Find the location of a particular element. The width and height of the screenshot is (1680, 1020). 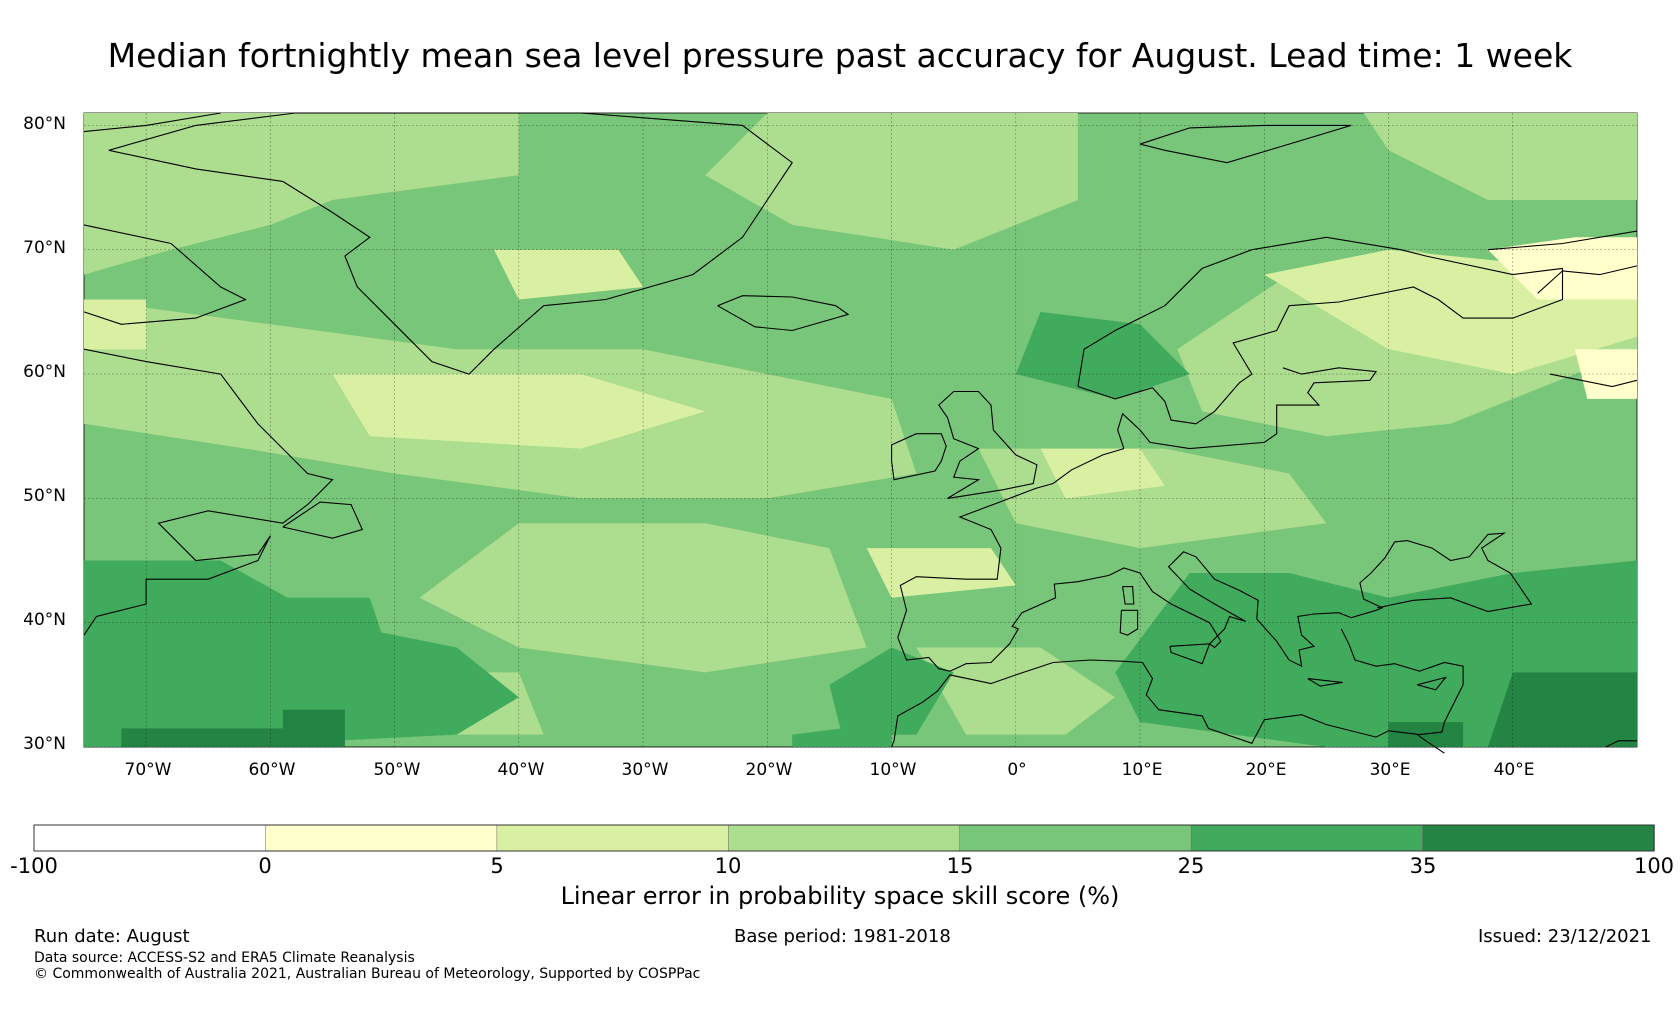

colorbar-tick: 10 is located at coordinates (728, 866).